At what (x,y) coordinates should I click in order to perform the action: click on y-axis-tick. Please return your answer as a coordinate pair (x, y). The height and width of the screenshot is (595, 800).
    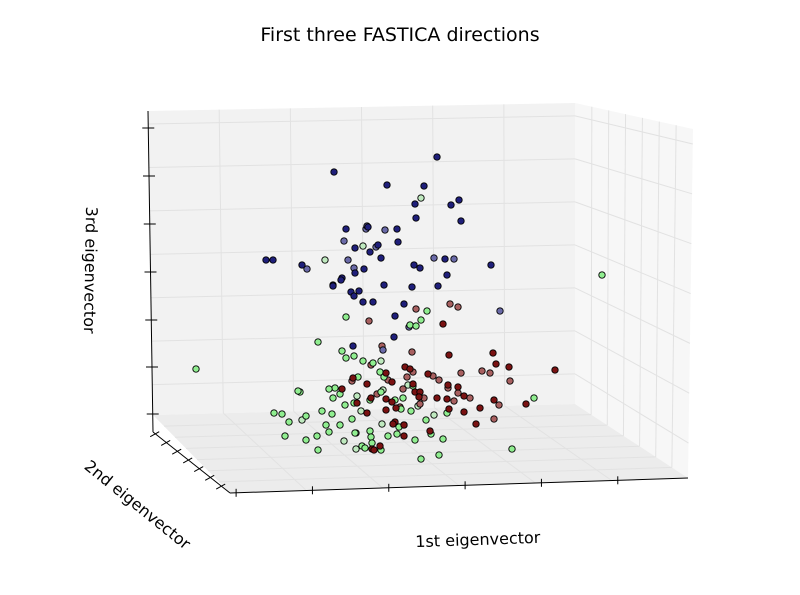
    Looking at the image, I should click on (198, 469).